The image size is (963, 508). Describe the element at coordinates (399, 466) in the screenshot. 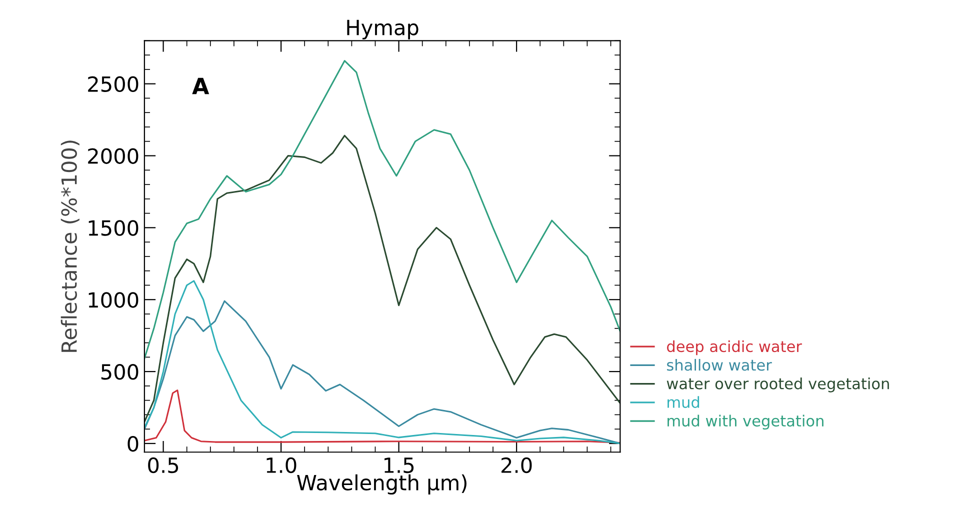

I see `x-tick-label: 1.5` at that location.